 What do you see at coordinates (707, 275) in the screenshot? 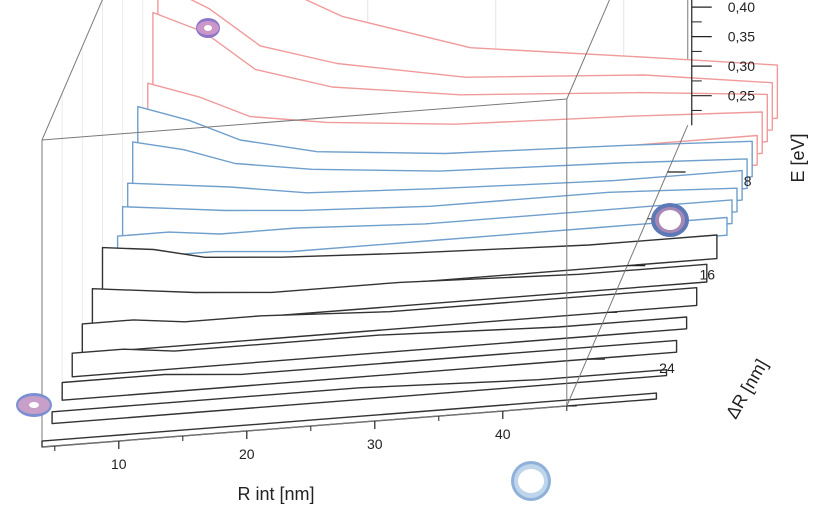
I see `y-tick-label: 16` at bounding box center [707, 275].